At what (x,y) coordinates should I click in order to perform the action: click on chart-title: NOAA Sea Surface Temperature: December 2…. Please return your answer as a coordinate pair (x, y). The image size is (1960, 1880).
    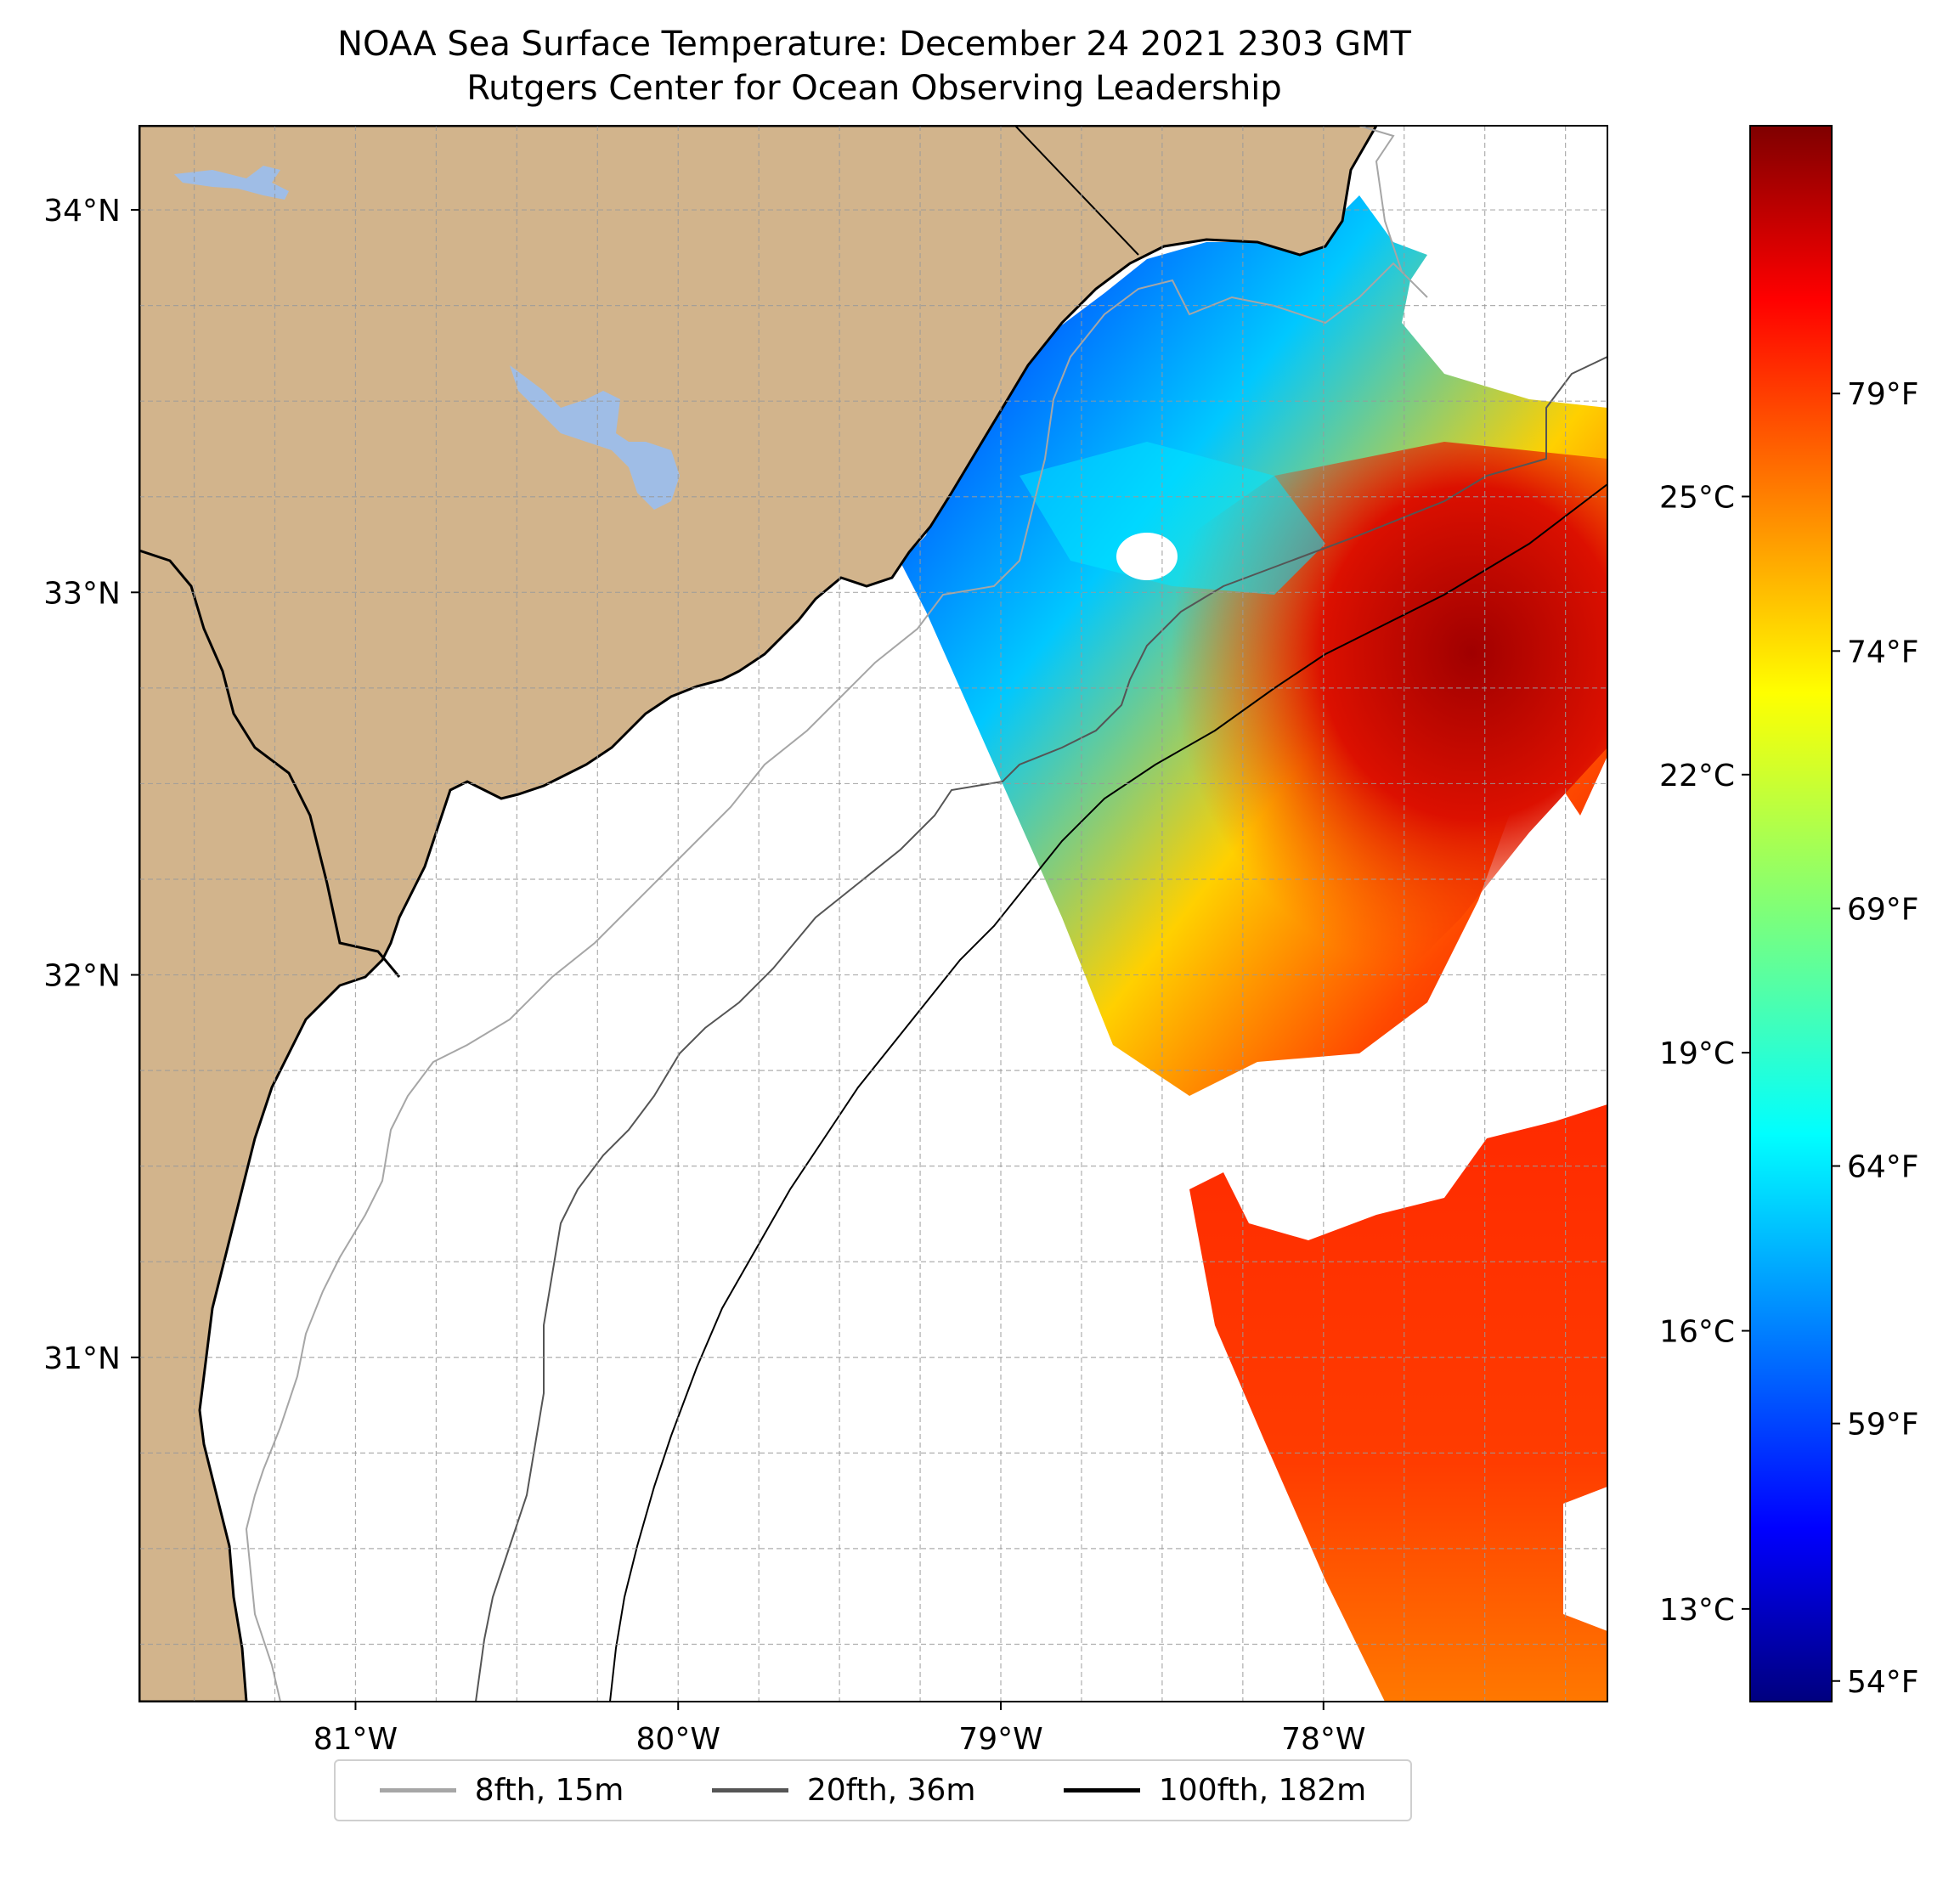
    Looking at the image, I should click on (874, 45).